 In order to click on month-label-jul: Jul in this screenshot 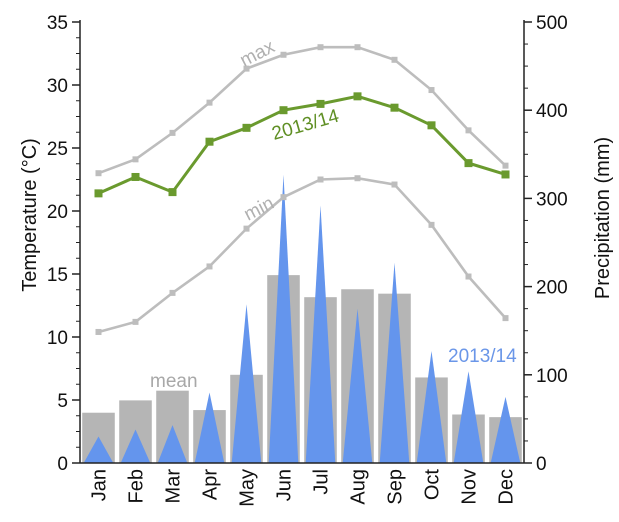, I will do `click(322, 482)`.